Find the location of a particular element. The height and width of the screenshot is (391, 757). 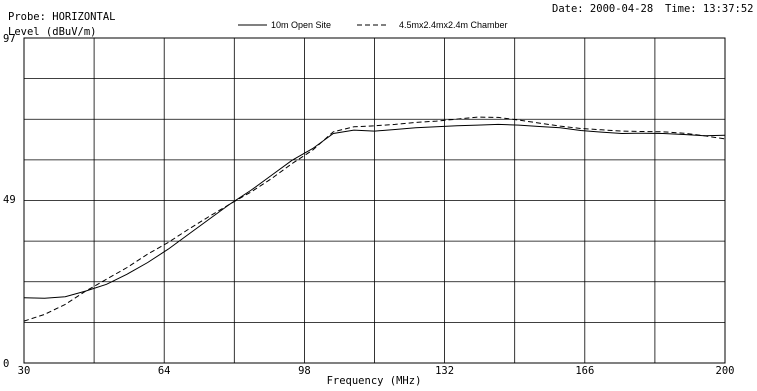

level-axis-label: Level (dBuV/m) is located at coordinates (52, 32).